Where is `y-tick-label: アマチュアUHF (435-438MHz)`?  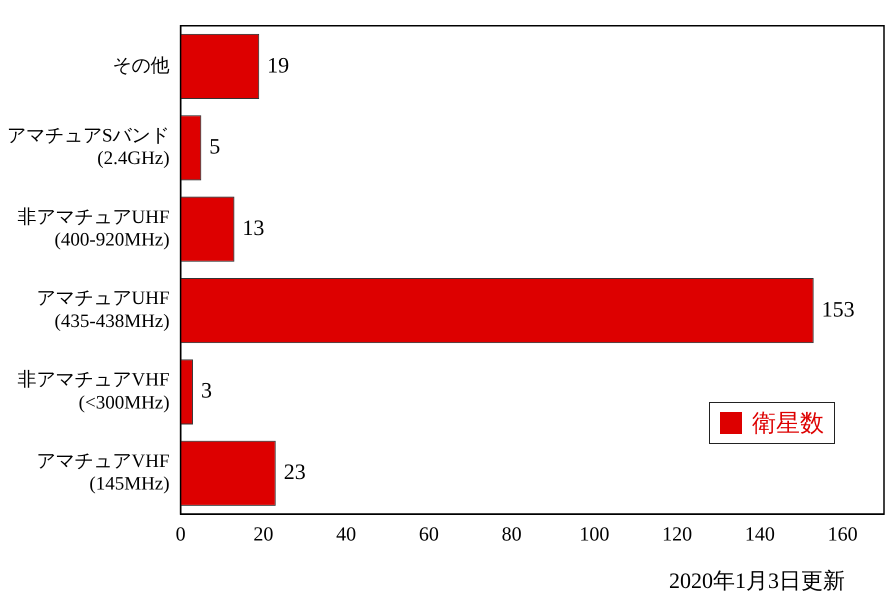
y-tick-label: アマチュアUHF (435-438MHz) is located at coordinates (103, 310).